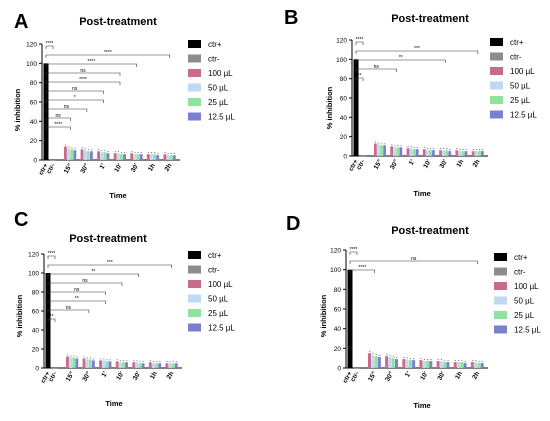 Image resolution: width=550 pixels, height=421 pixels. What do you see at coordinates (221, 328) in the screenshot?
I see `legend-label: 12.5 µL` at bounding box center [221, 328].